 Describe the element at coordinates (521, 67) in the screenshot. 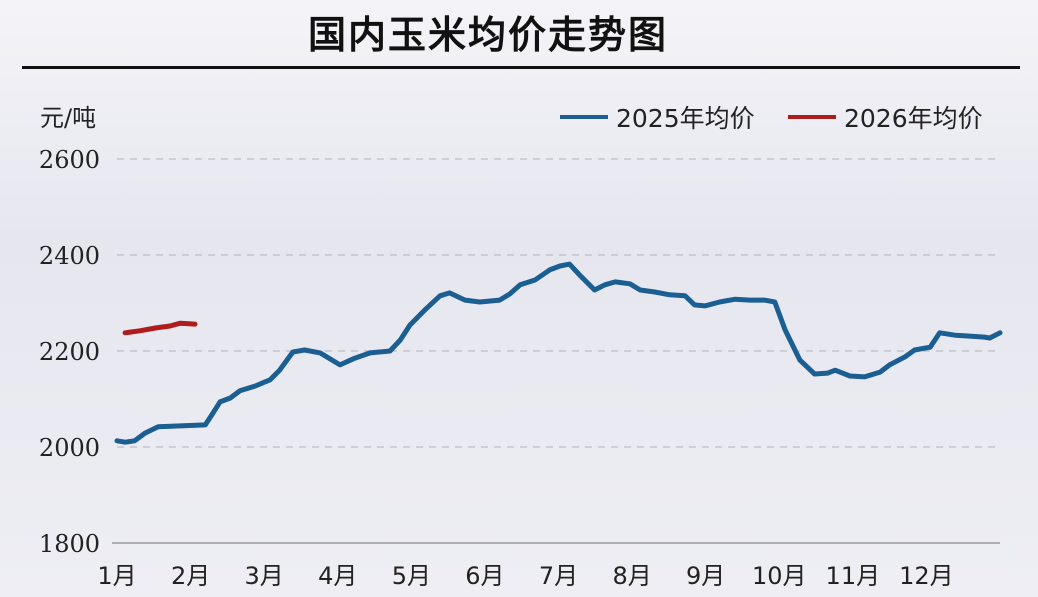

I see `title-underline` at that location.